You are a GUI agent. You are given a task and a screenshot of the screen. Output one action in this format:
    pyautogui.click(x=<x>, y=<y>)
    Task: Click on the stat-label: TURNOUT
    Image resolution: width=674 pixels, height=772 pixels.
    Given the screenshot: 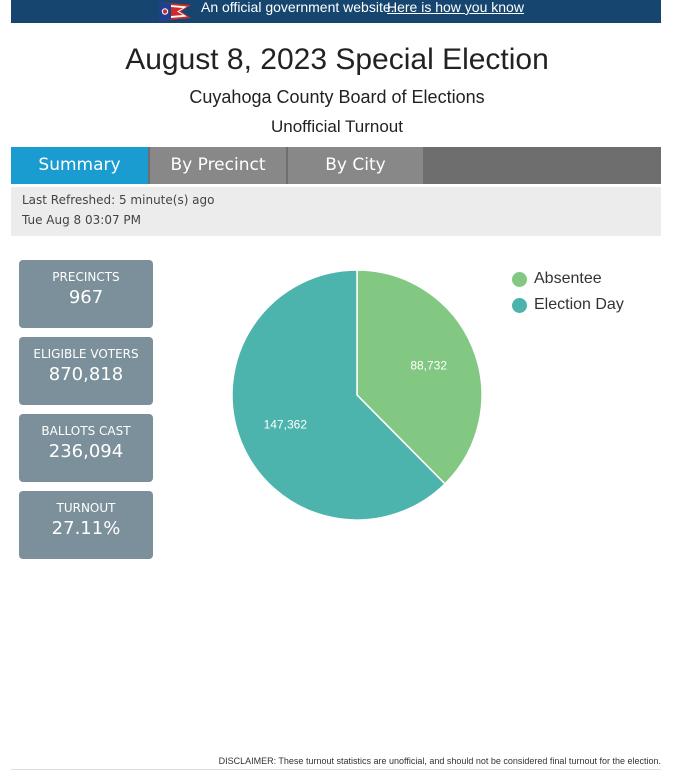 What is the action you would take?
    pyautogui.click(x=86, y=508)
    